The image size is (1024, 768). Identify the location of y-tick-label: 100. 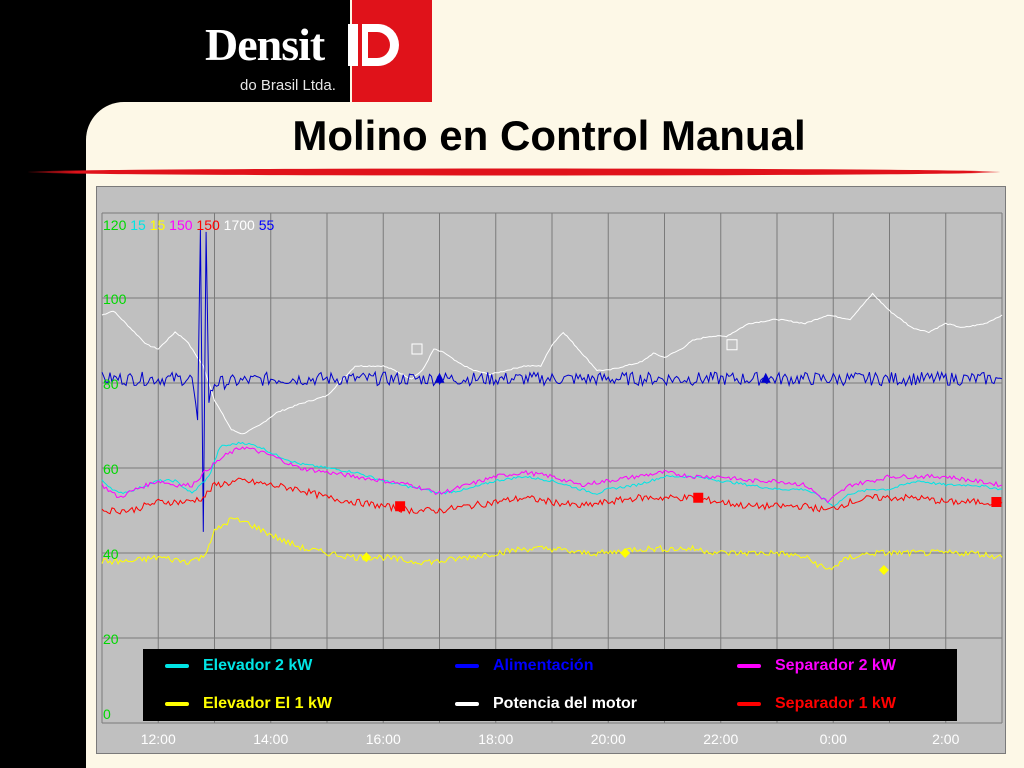
(115, 299).